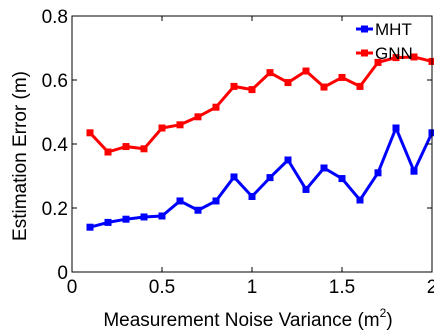  Describe the element at coordinates (62, 273) in the screenshot. I see `y-tick-label: 0` at that location.